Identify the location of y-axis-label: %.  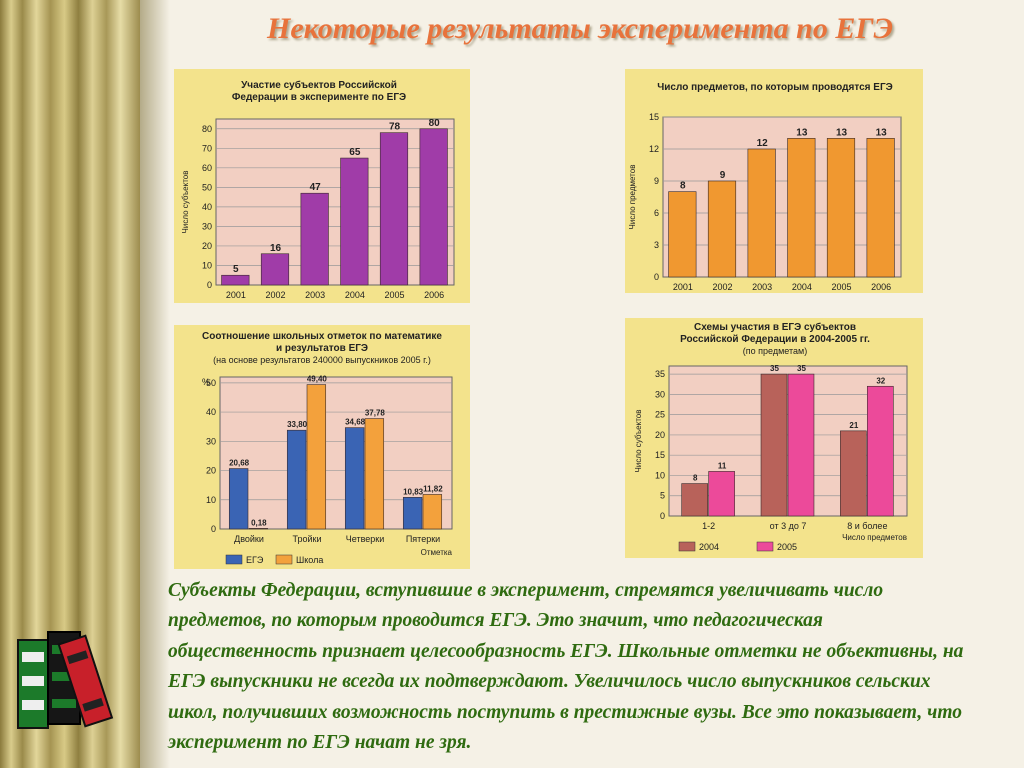
(206, 382).